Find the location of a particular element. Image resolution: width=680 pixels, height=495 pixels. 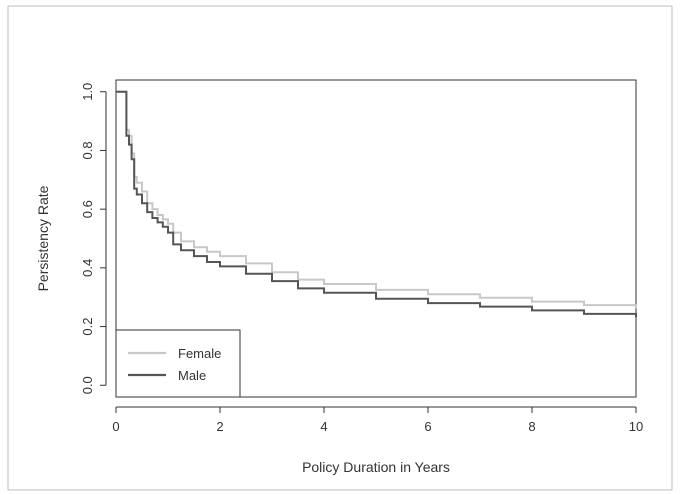

x-axis-title: Policy Duration in Years is located at coordinates (376, 467).